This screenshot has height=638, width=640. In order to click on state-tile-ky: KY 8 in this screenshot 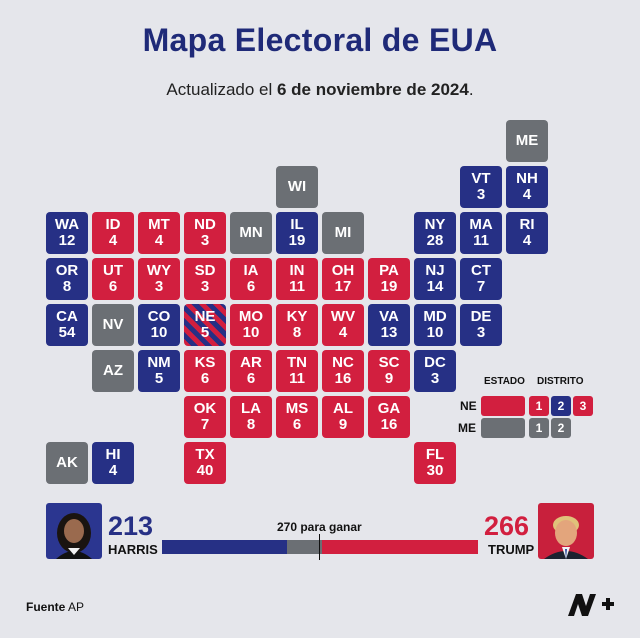, I will do `click(297, 325)`.